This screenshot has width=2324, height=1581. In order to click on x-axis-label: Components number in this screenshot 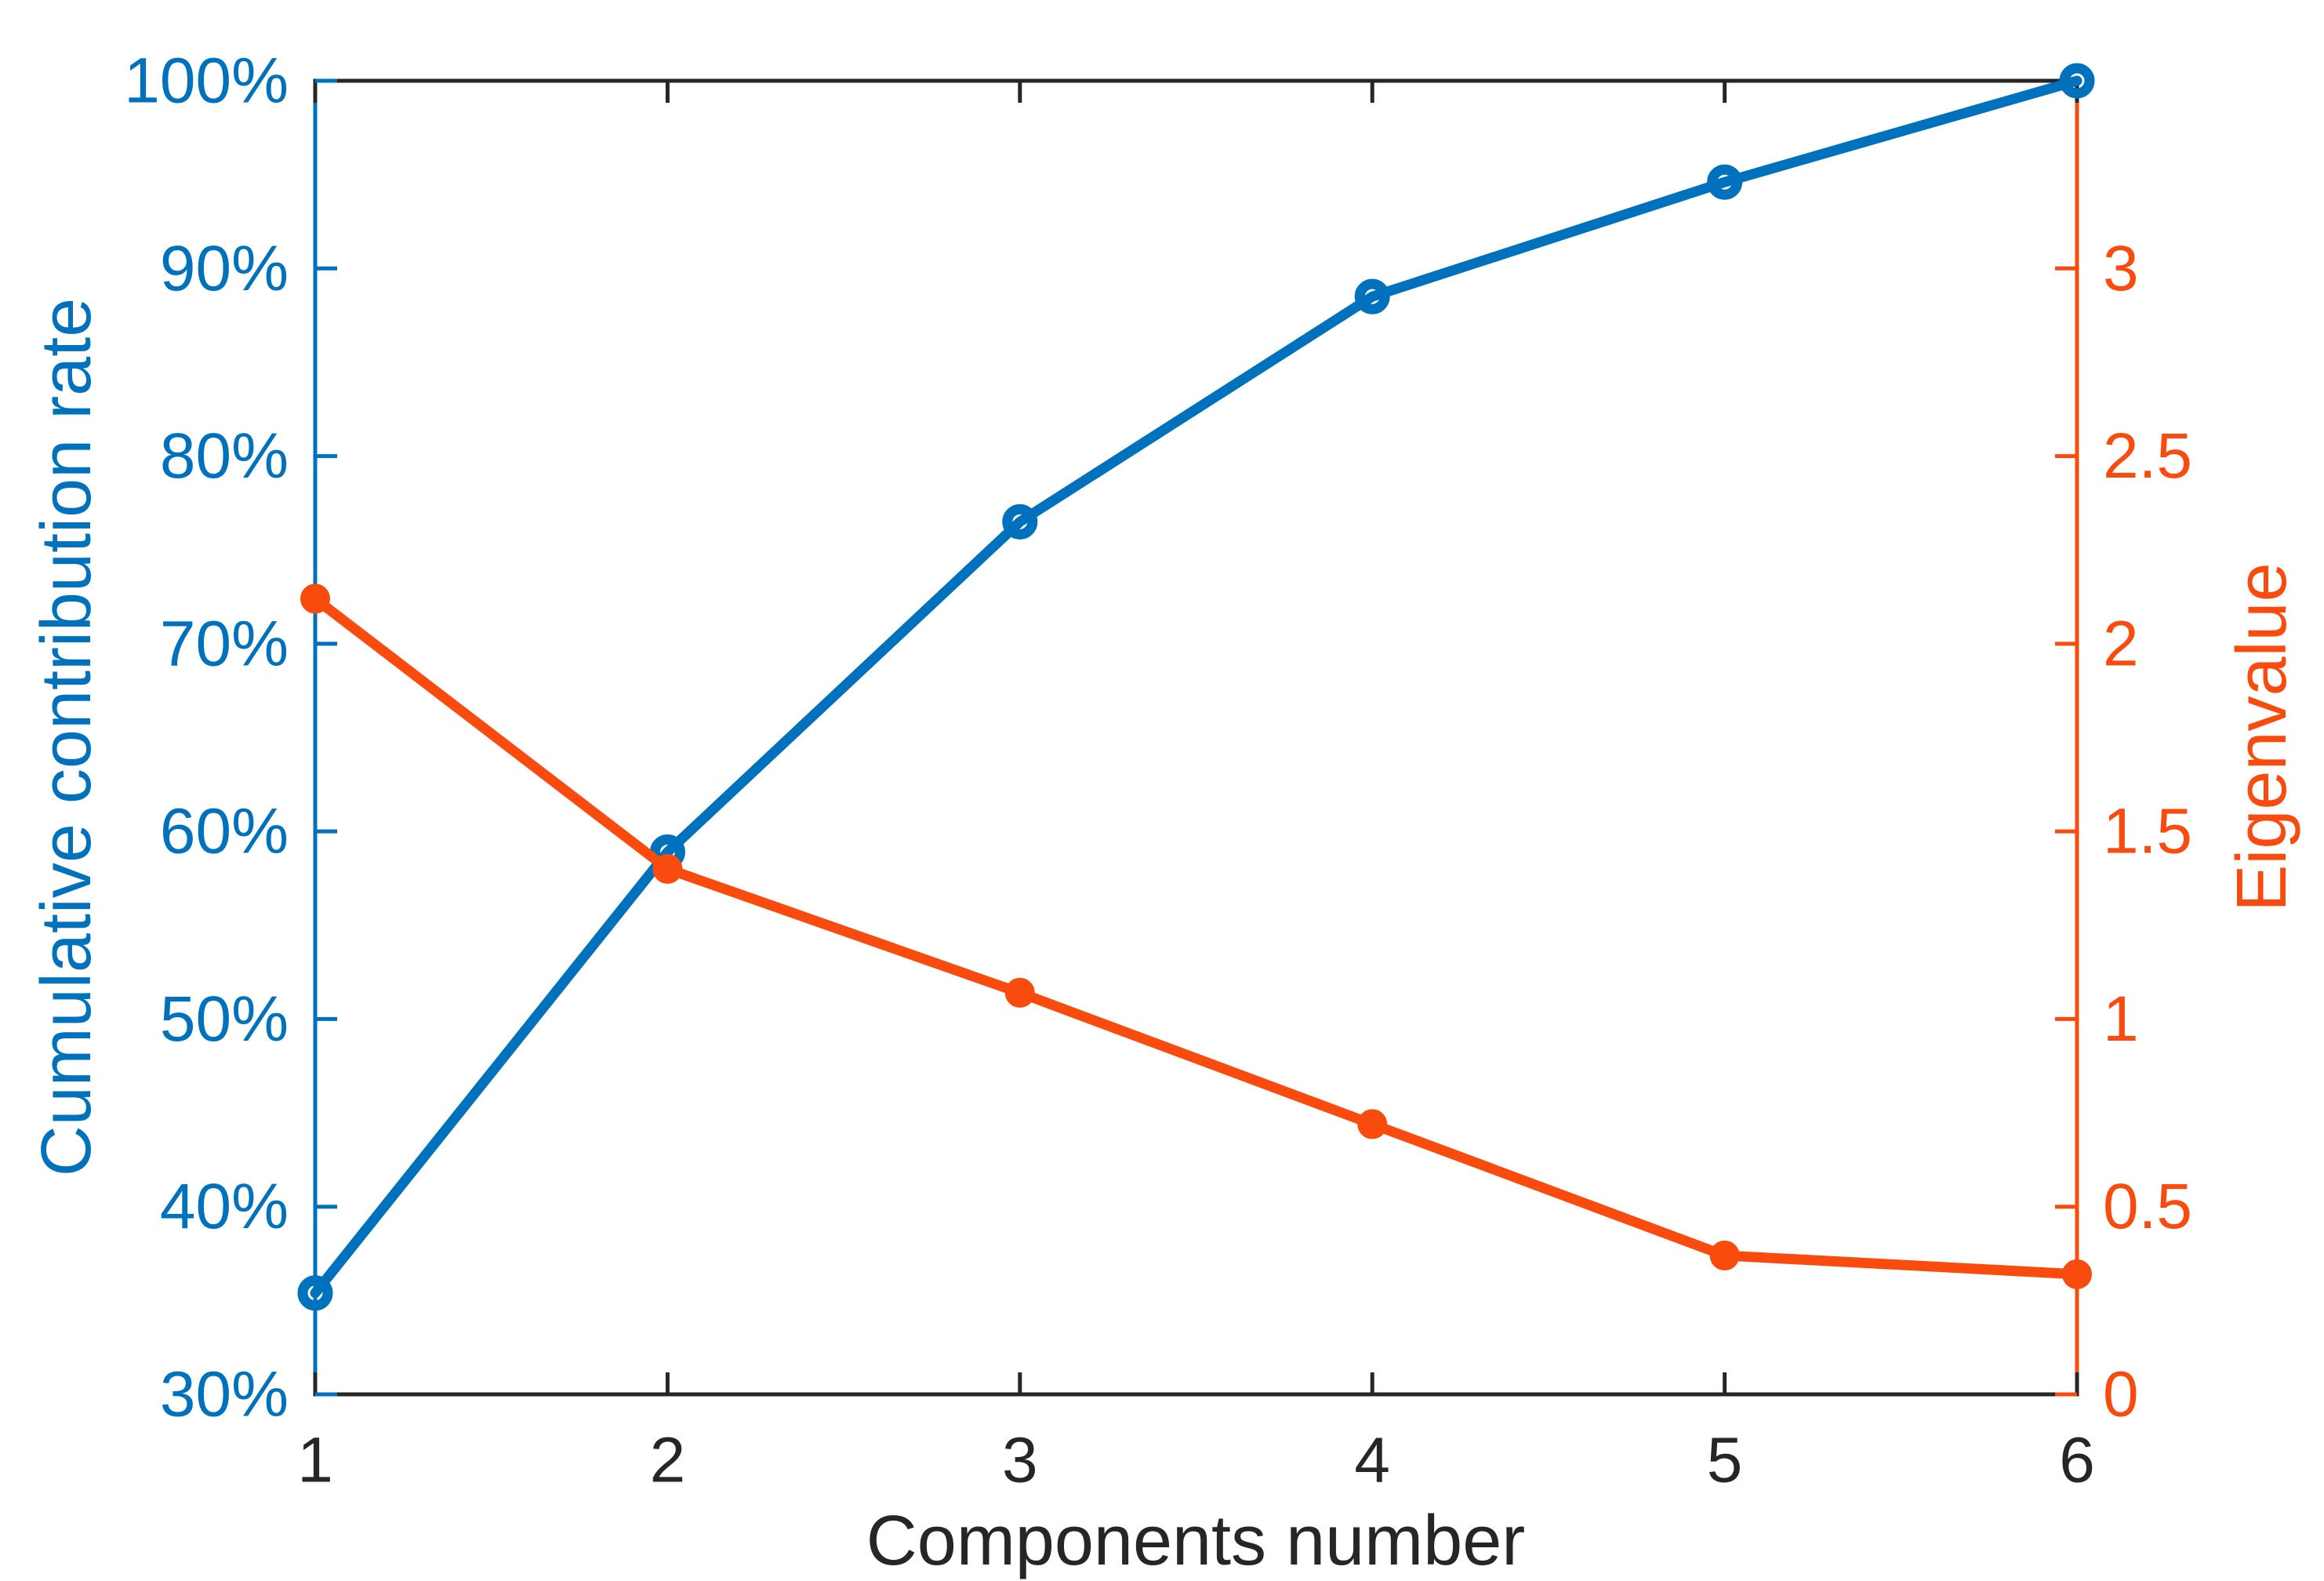, I will do `click(1195, 1541)`.